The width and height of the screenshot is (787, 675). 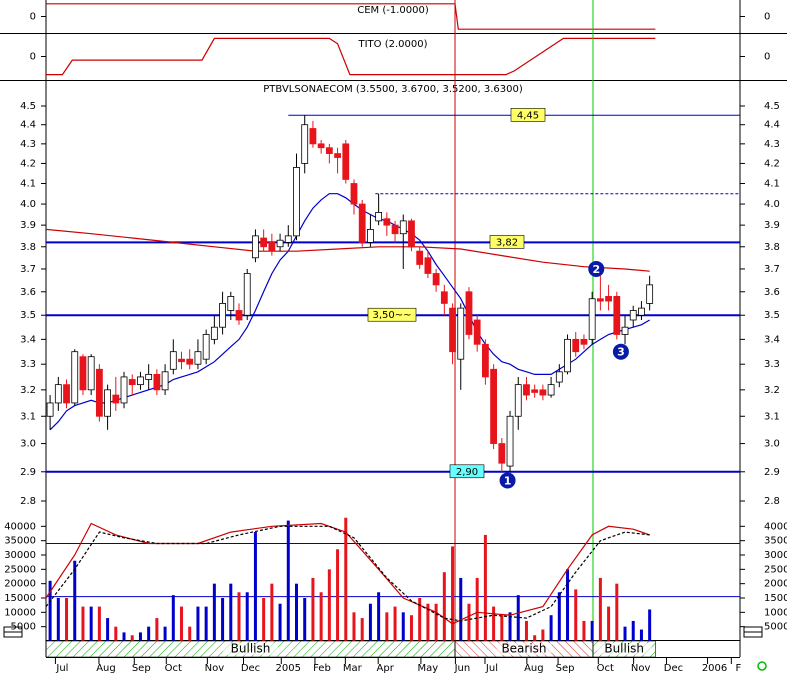 What do you see at coordinates (772, 339) in the screenshot?
I see `y-tick-label-right: 3.4` at bounding box center [772, 339].